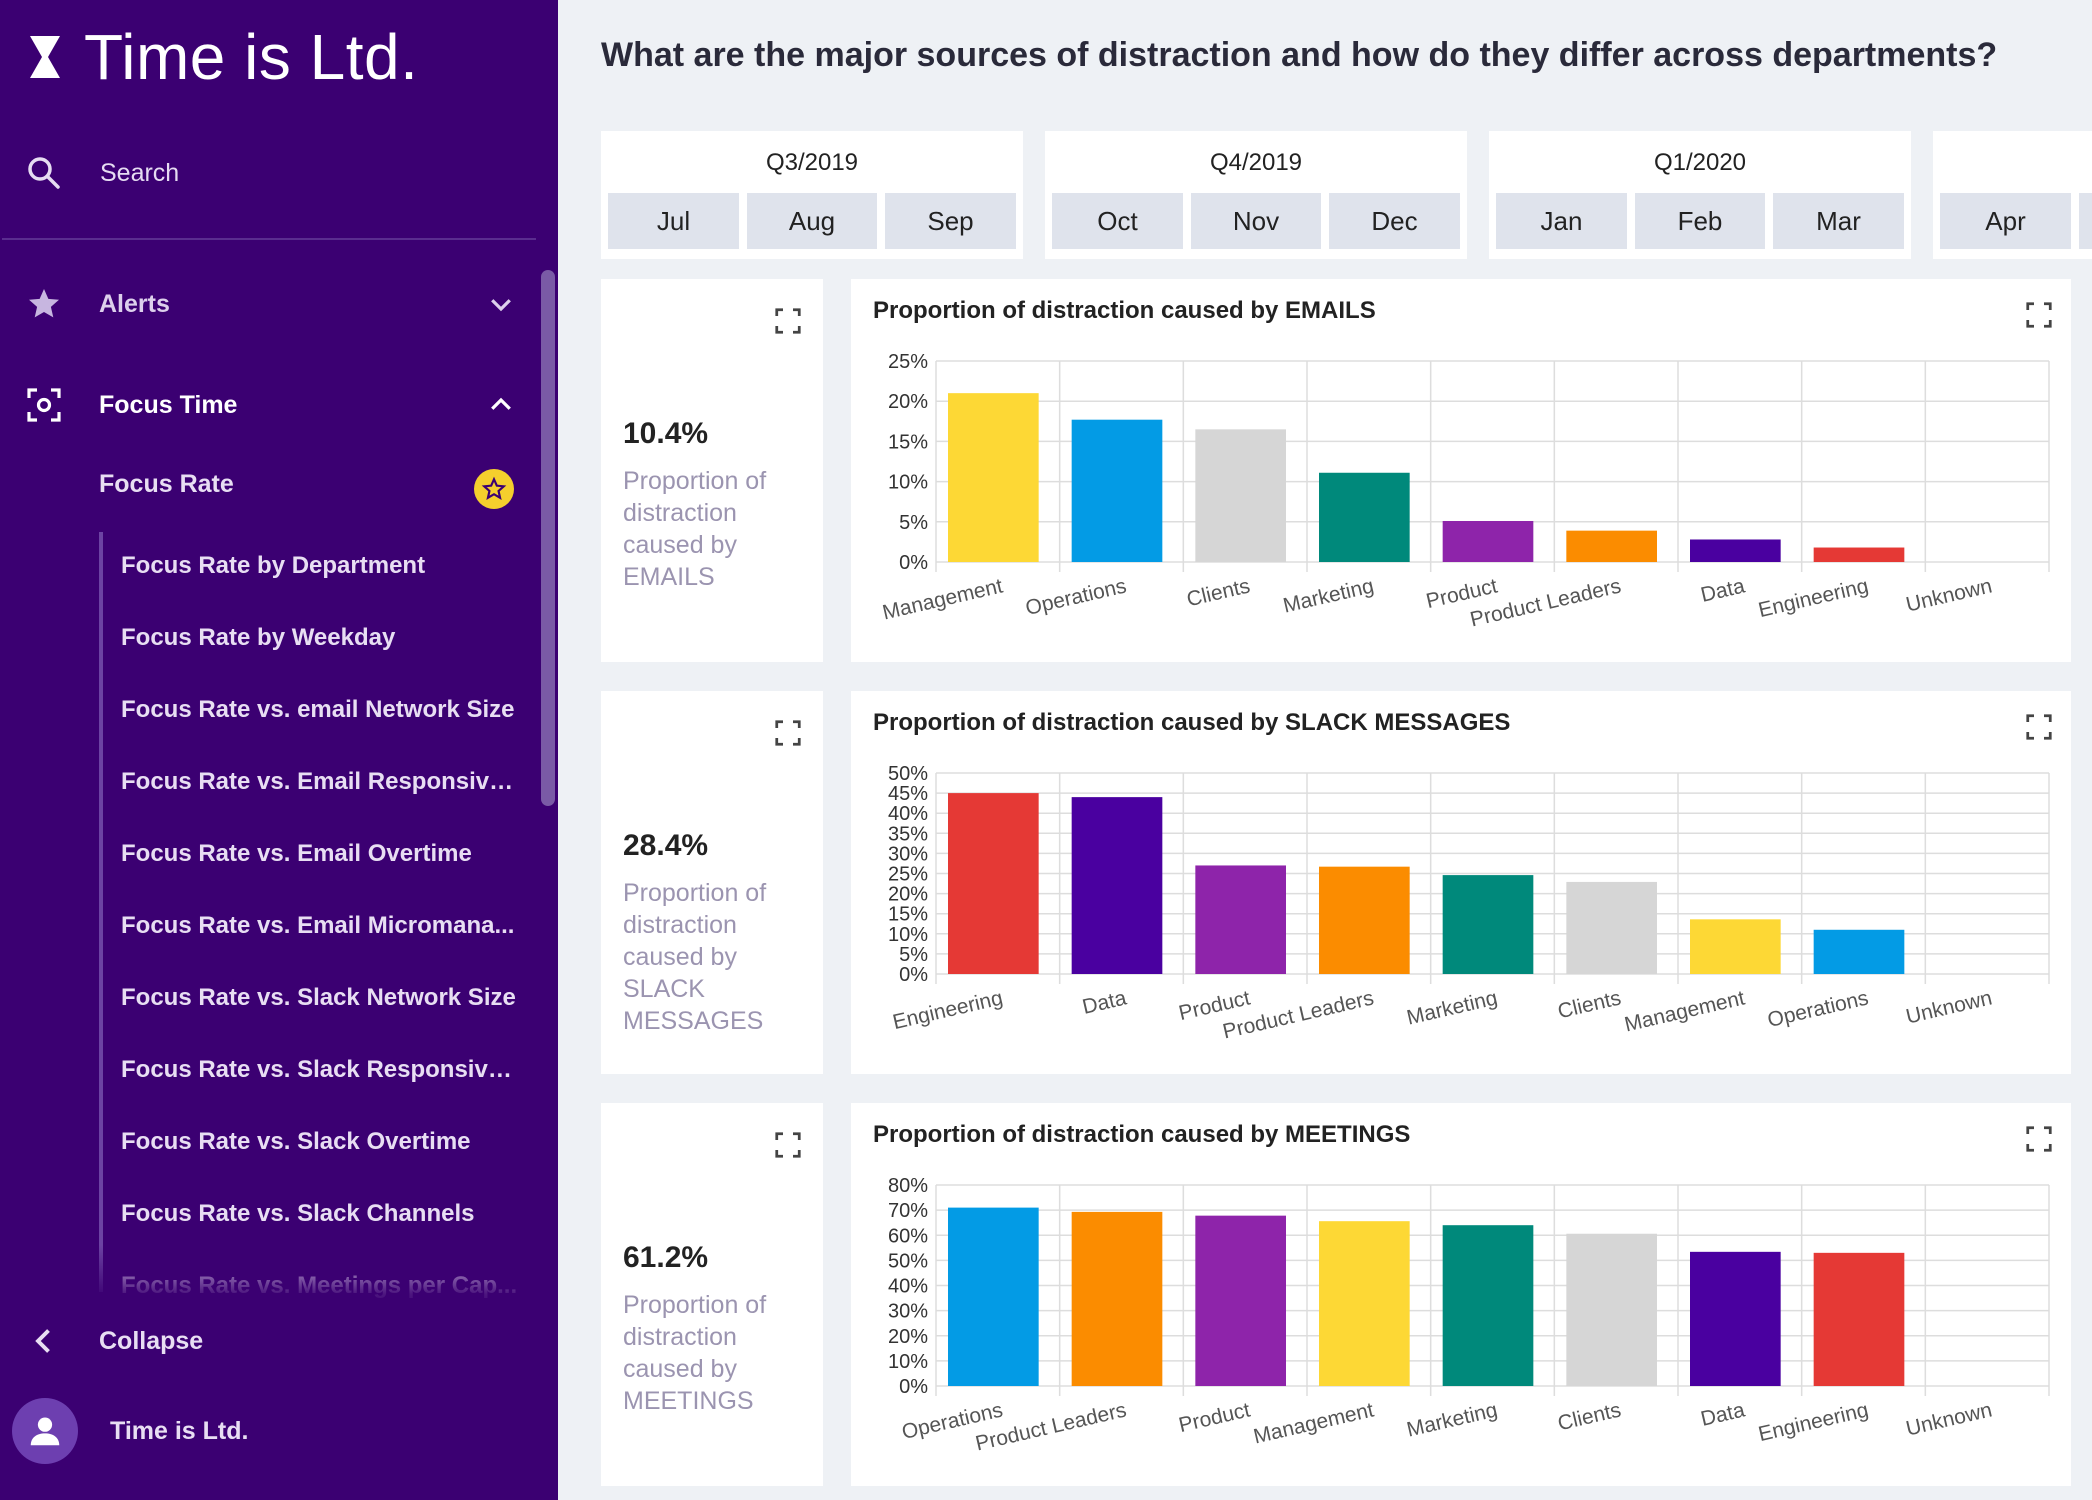 This screenshot has height=1500, width=2092. I want to click on person-icon, so click(45, 1431).